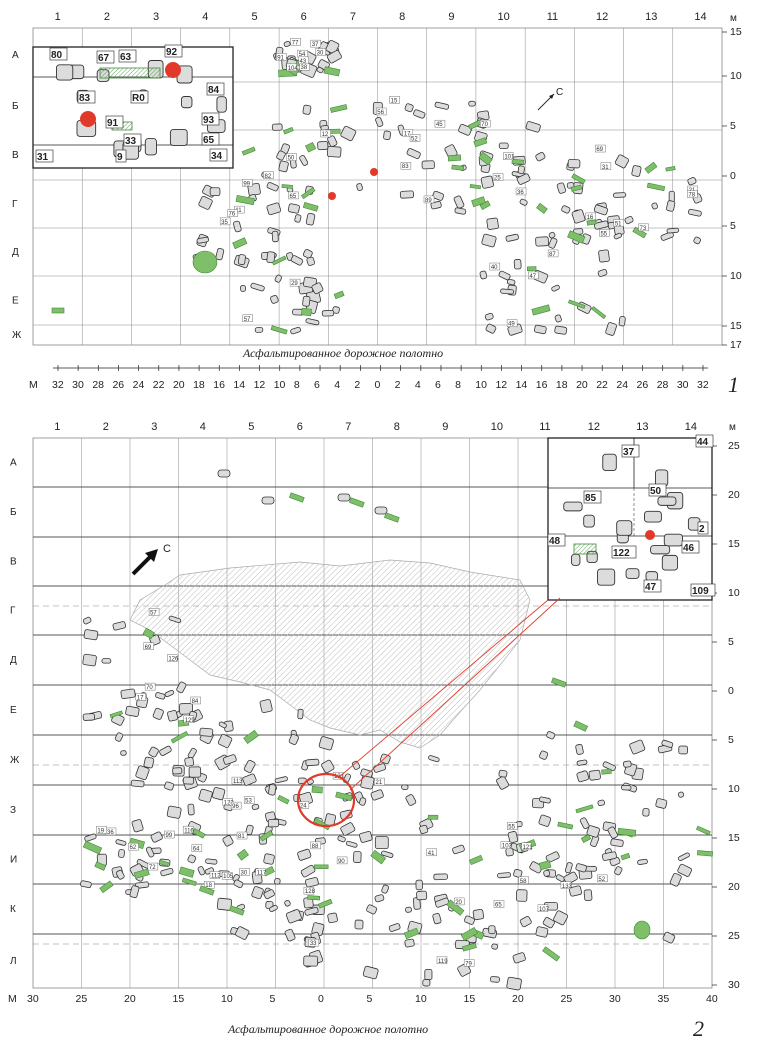 This screenshot has width=763, height=1052. What do you see at coordinates (736, 345) in the screenshot?
I see `plan-1-right-scale-label: 17` at bounding box center [736, 345].